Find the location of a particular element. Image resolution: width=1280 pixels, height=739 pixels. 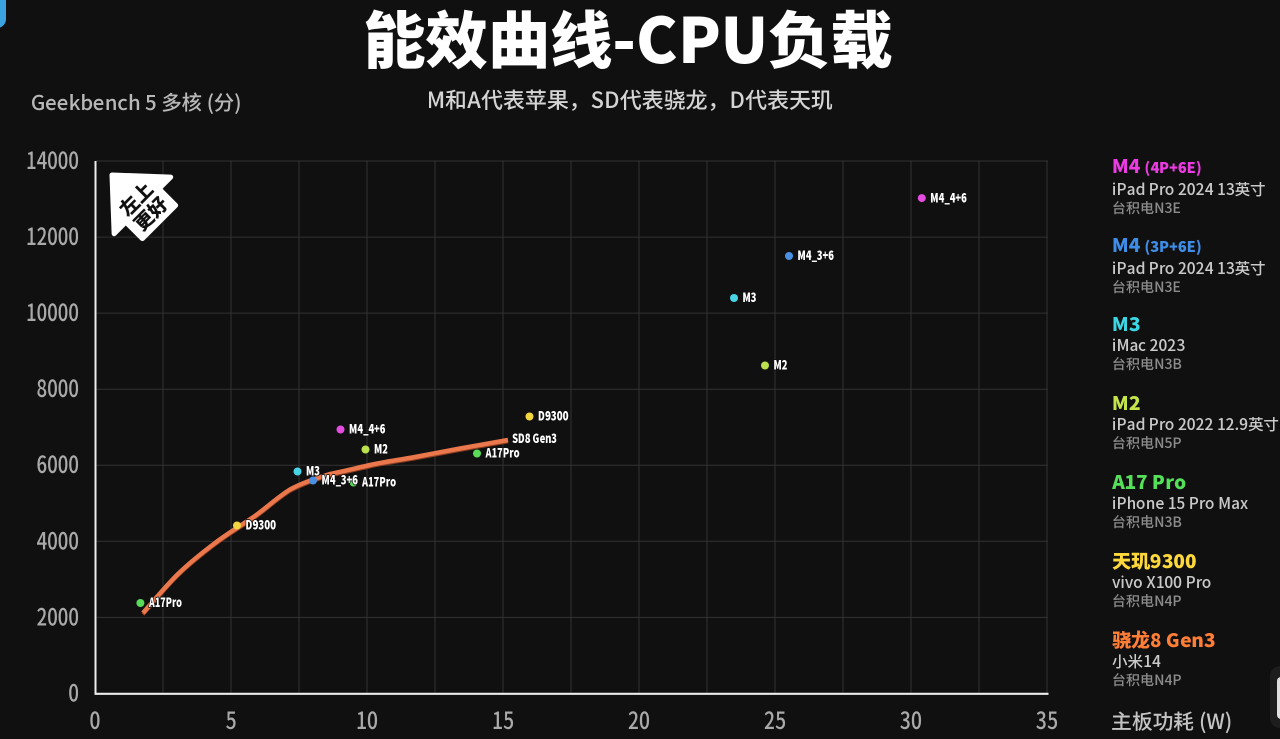

svg-text: 14000 is located at coordinates (52, 159).